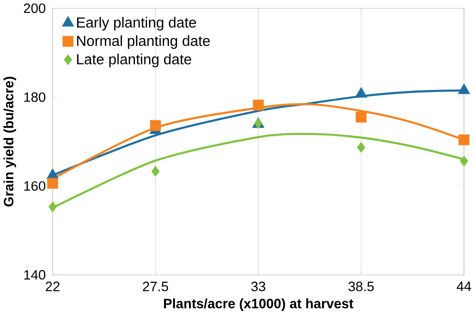  I want to click on y-tick-label: 140, so click(35, 275).